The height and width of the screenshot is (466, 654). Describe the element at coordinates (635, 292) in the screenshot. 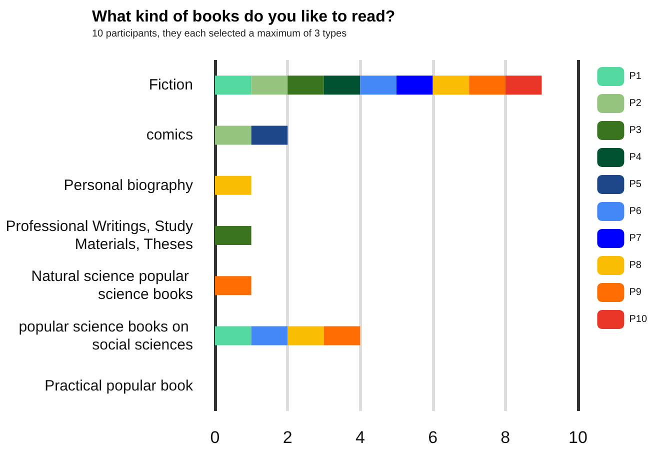

I see `legend-label: P9` at that location.